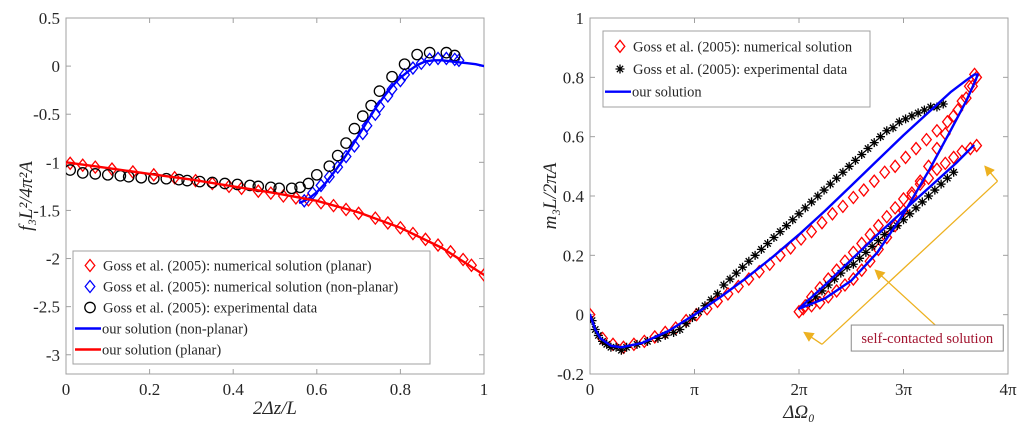 The image size is (1024, 428). I want to click on annotation: self-contacted solution, so click(903, 258).